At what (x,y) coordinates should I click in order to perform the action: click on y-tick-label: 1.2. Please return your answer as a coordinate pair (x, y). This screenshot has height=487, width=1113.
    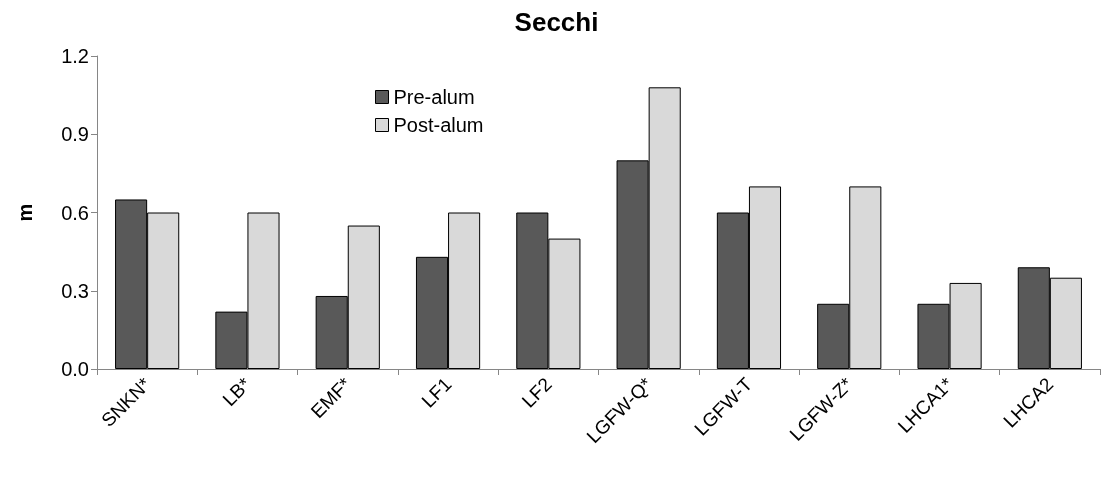
    Looking at the image, I should click on (75, 56).